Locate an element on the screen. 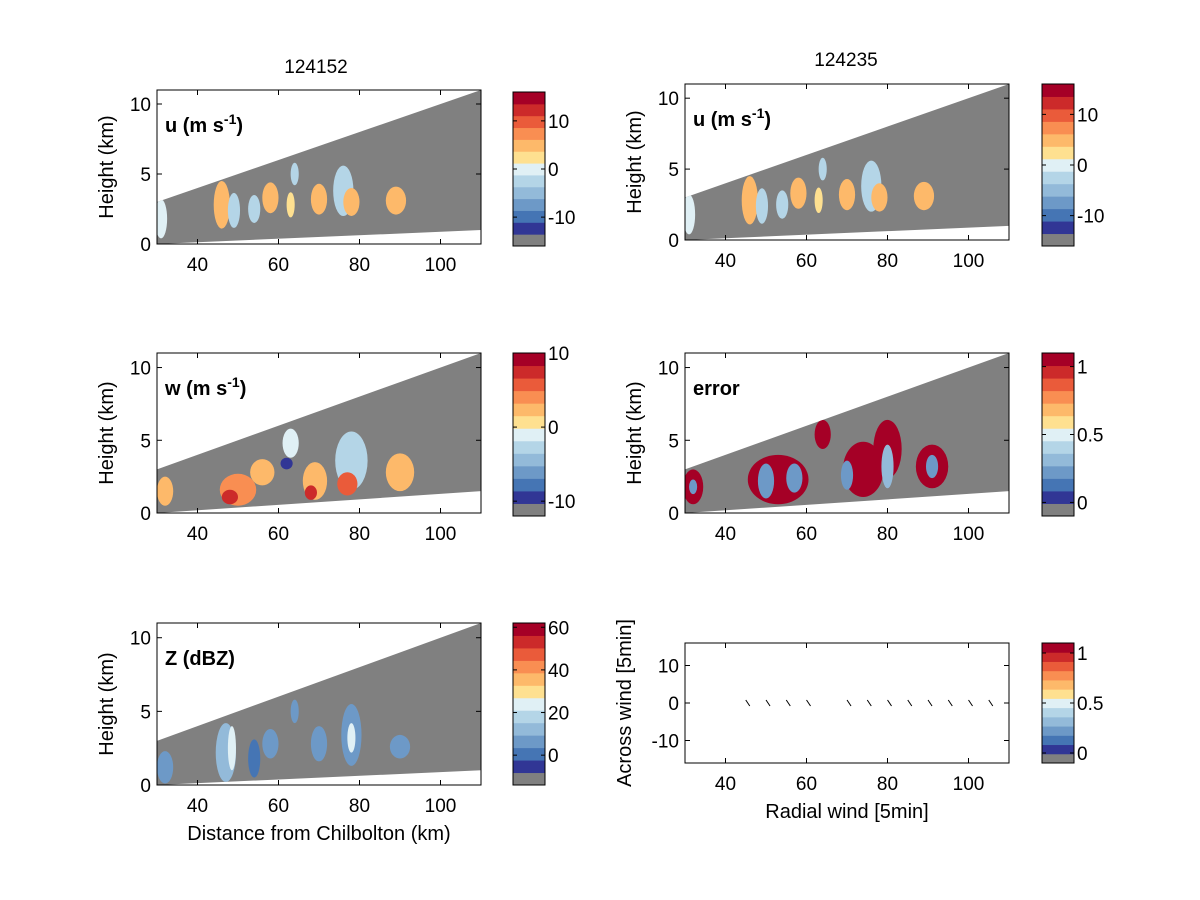 The image size is (1200, 900). colorbar: 10 0 -10 is located at coordinates (1072, 165).